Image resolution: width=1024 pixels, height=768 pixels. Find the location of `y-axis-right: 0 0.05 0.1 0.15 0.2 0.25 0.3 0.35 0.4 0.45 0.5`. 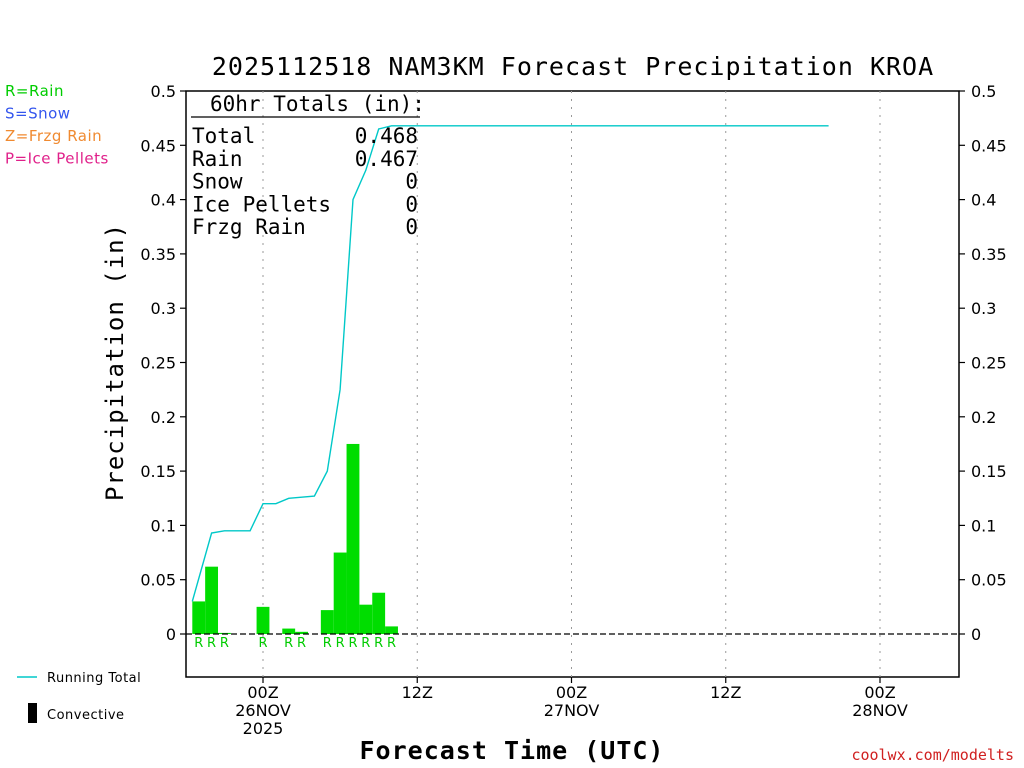

y-axis-right: 0 0.05 0.1 0.15 0.2 0.25 0.3 0.35 0.4 0.45 0.5 is located at coordinates (983, 363).